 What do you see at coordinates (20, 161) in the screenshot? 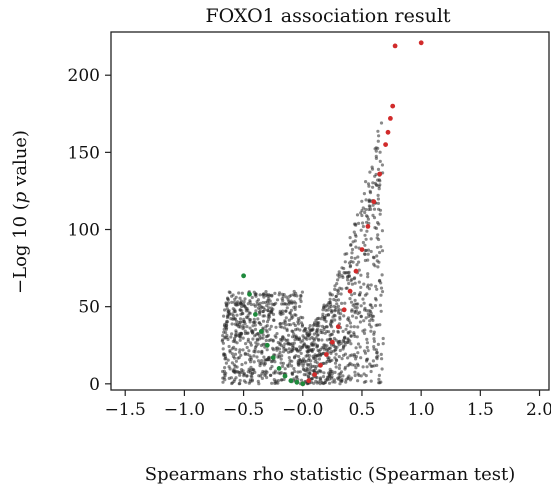
I see `y-axis-label-suffix: value)` at bounding box center [20, 161].